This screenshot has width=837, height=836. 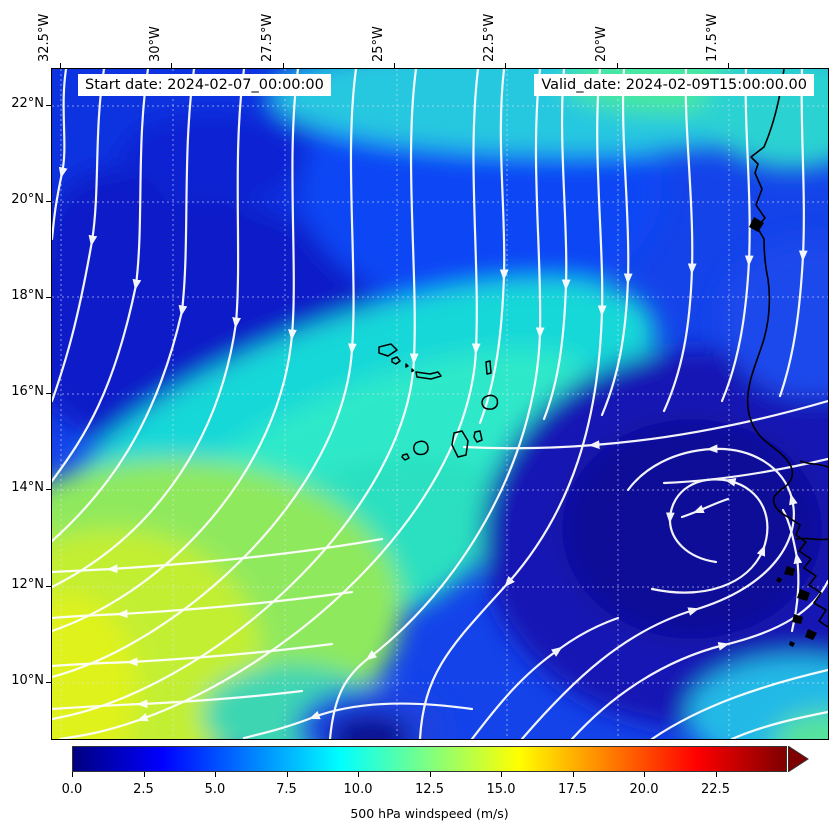 What do you see at coordinates (358, 789) in the screenshot?
I see `colorbar-tick-label: 10.0` at bounding box center [358, 789].